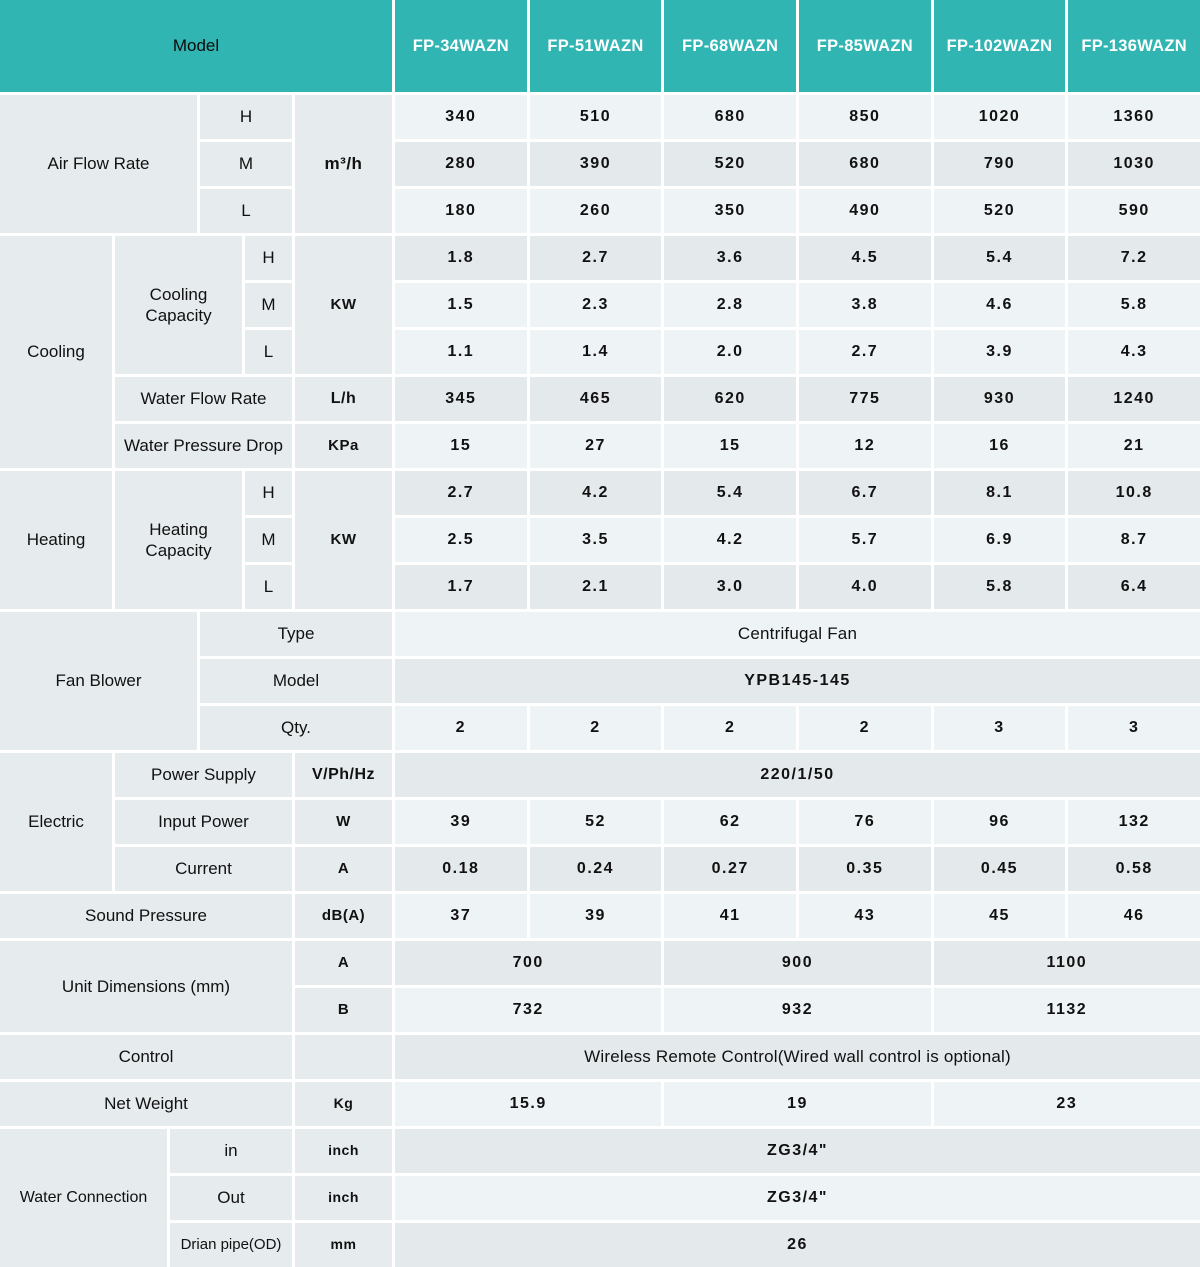 The height and width of the screenshot is (1267, 1200). What do you see at coordinates (999, 46) in the screenshot?
I see `model-name: FP-102WAZN` at bounding box center [999, 46].